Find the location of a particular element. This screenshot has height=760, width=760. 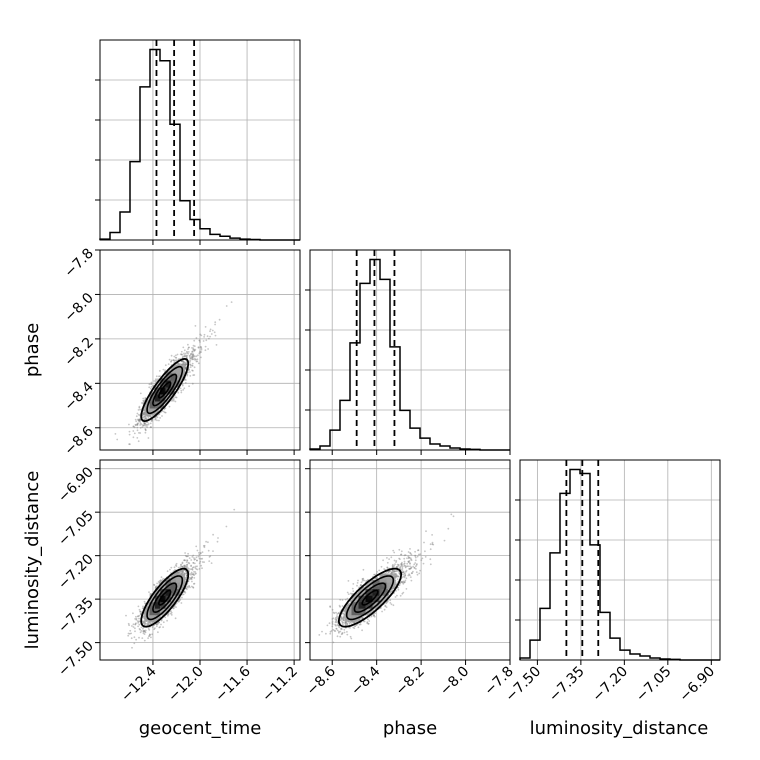

x-tick-label: −11.6 is located at coordinates (233, 684).